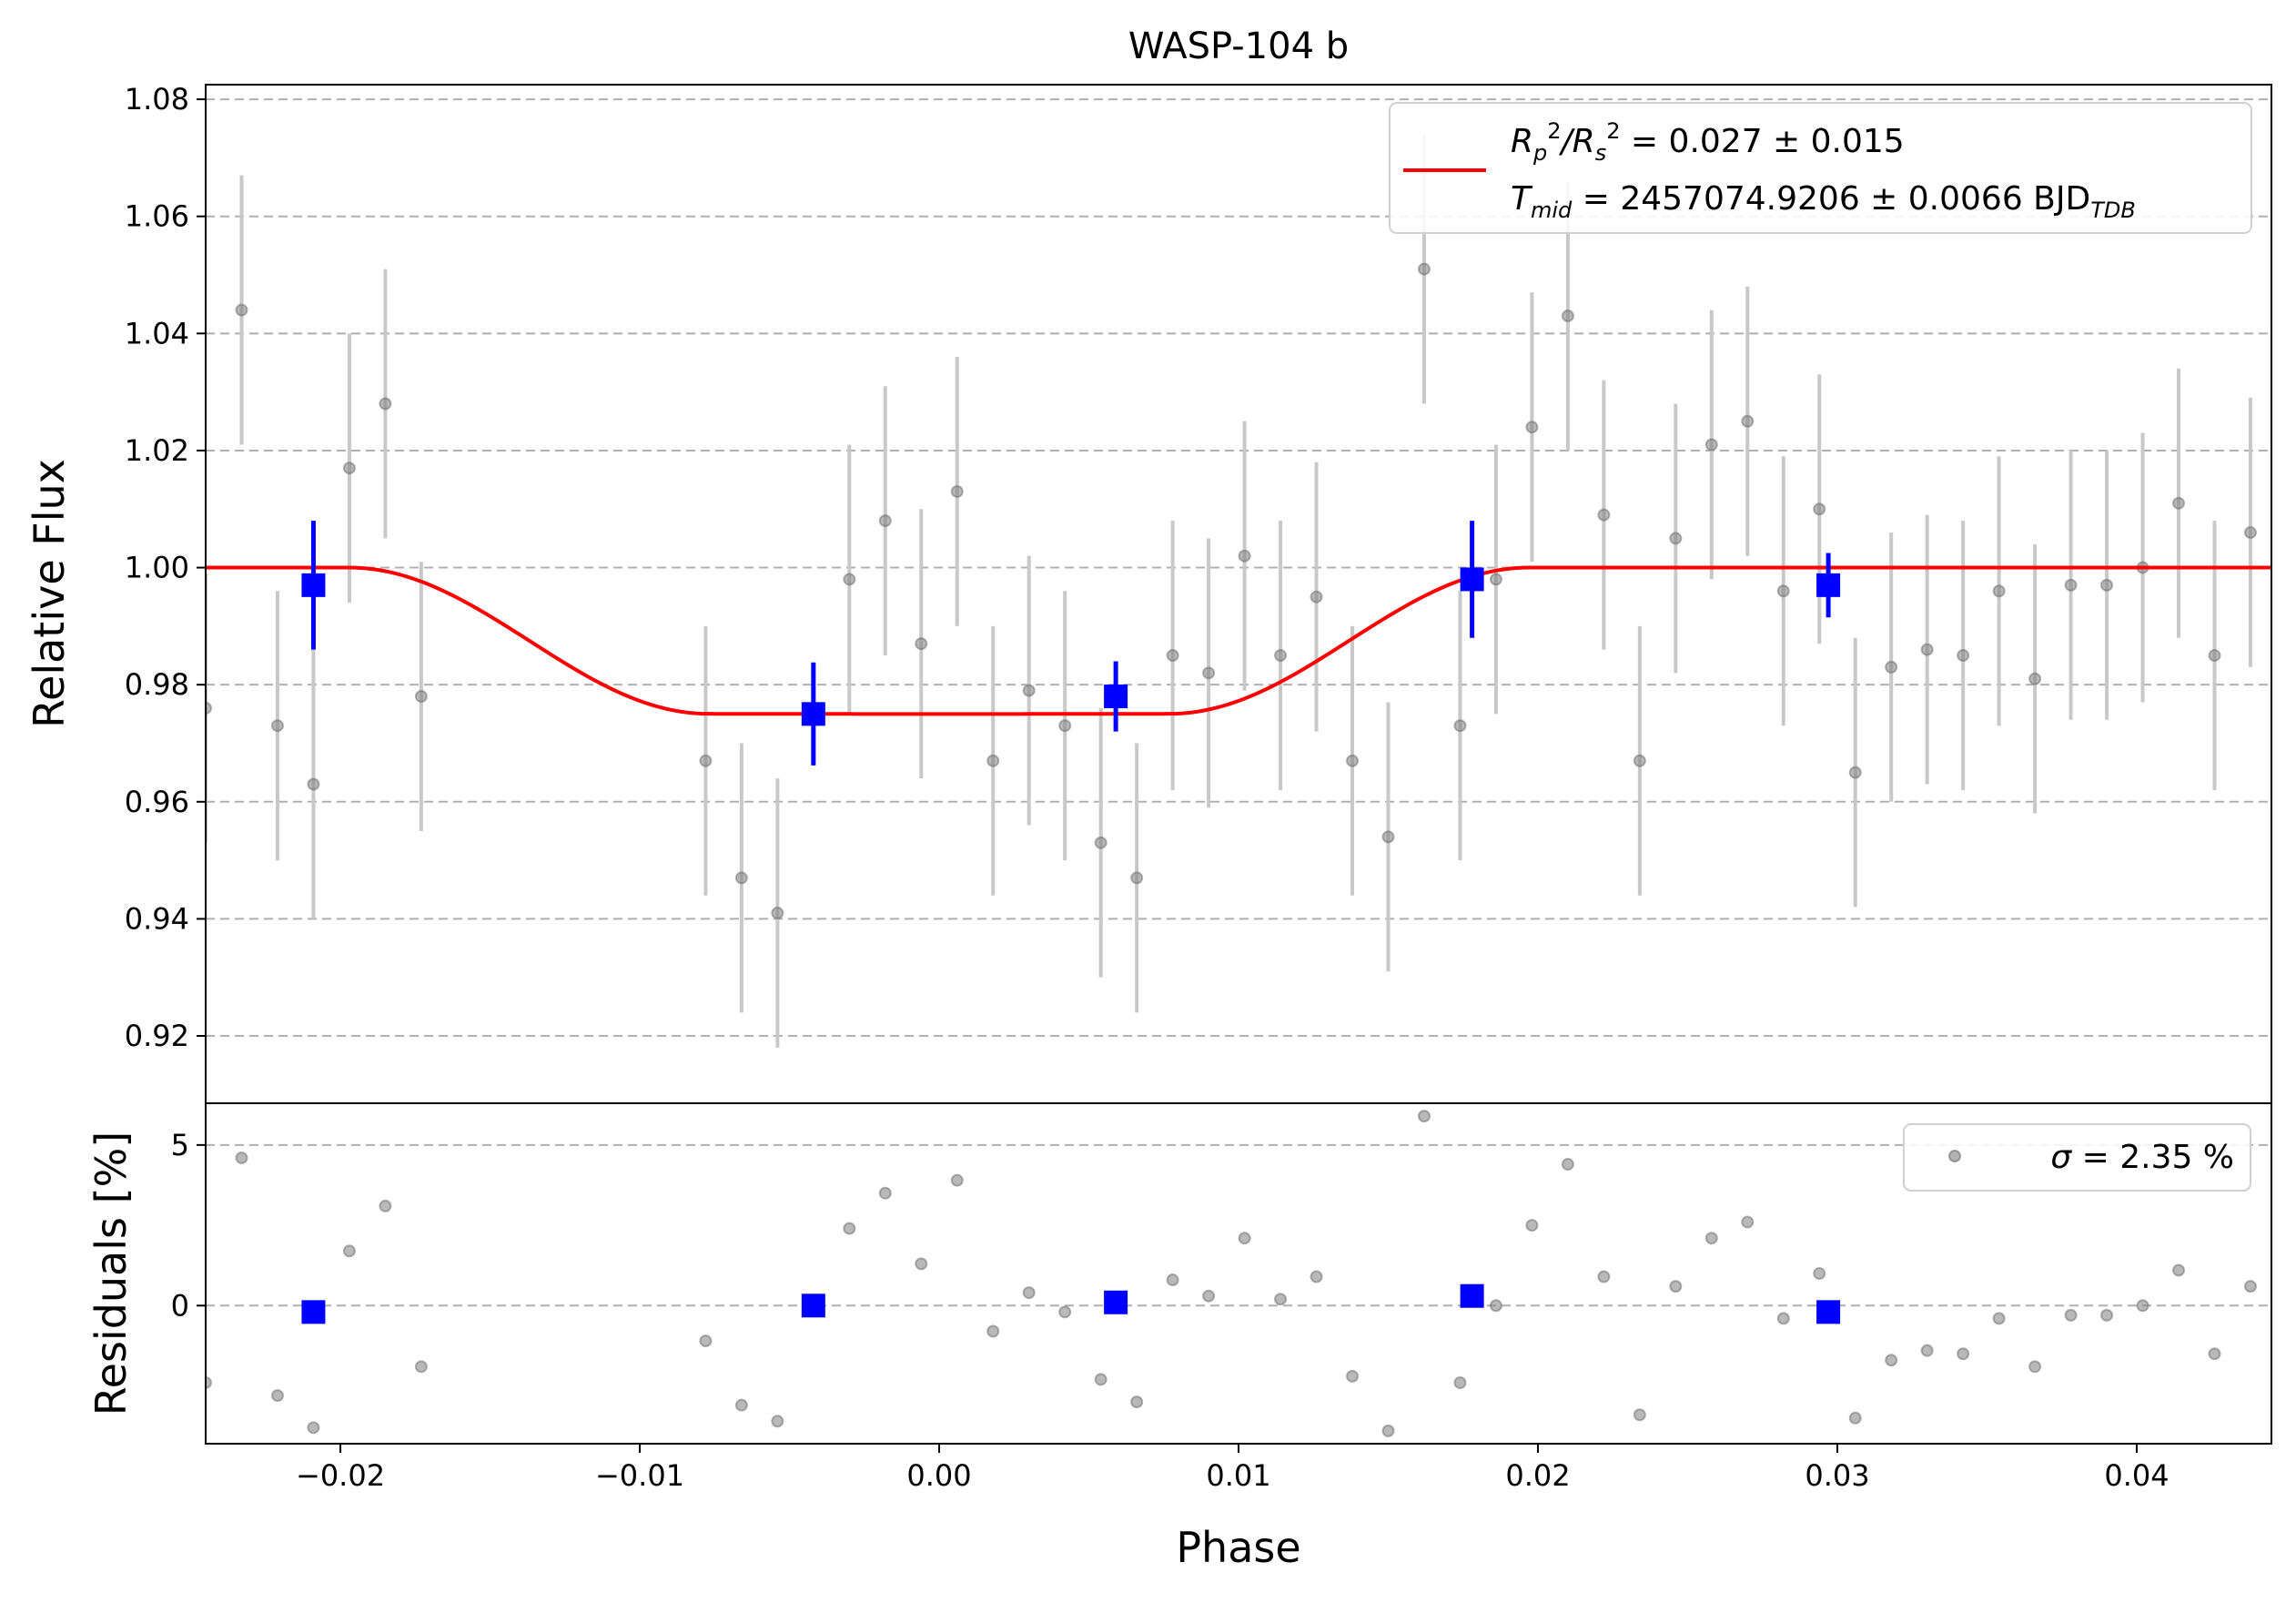 The height and width of the screenshot is (1603, 2296). Describe the element at coordinates (157, 333) in the screenshot. I see `top-y-tick-label: 1.04` at that location.